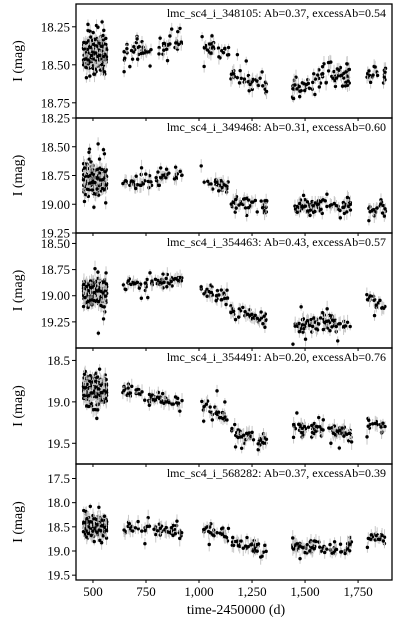 Image resolution: width=400 pixels, height=625 pixels. Describe the element at coordinates (234, 303) in the screenshot. I see `data-points` at that location.